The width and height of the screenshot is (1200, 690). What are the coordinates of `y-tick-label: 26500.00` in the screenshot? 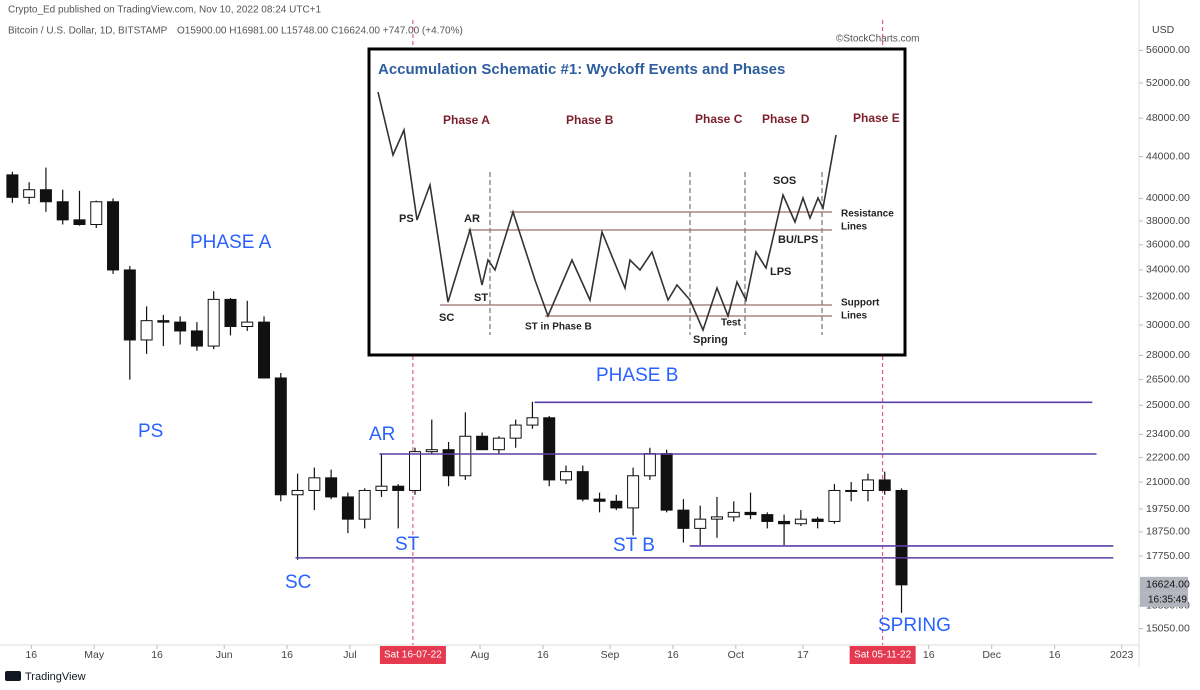 It's located at (1168, 379).